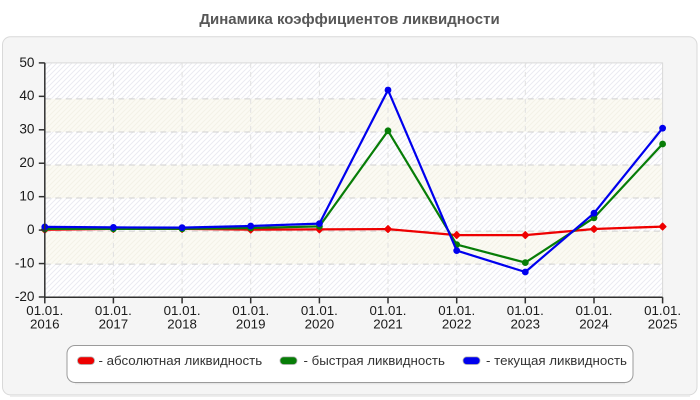 The image size is (700, 400). I want to click on svg-text: - текущая ликвидность, so click(556, 360).